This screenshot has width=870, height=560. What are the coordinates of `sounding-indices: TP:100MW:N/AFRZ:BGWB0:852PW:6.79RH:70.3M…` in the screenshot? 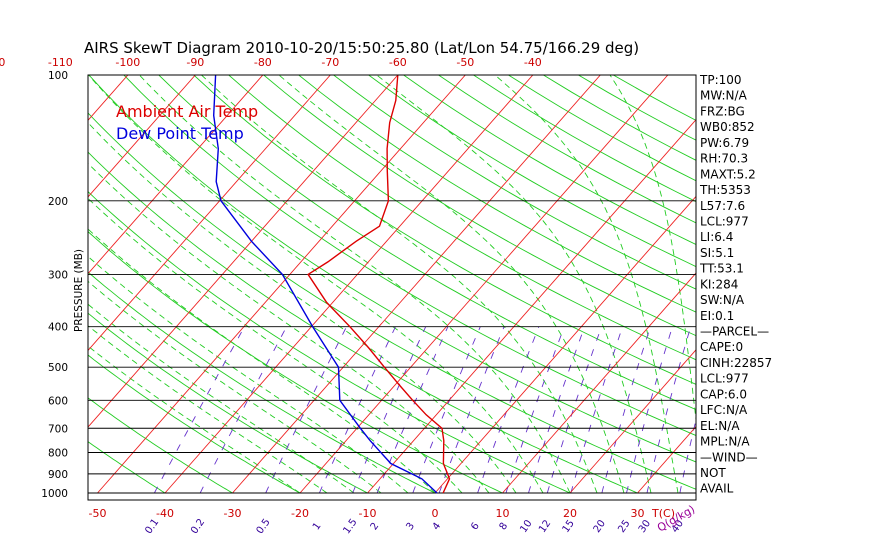 It's located at (735, 284).